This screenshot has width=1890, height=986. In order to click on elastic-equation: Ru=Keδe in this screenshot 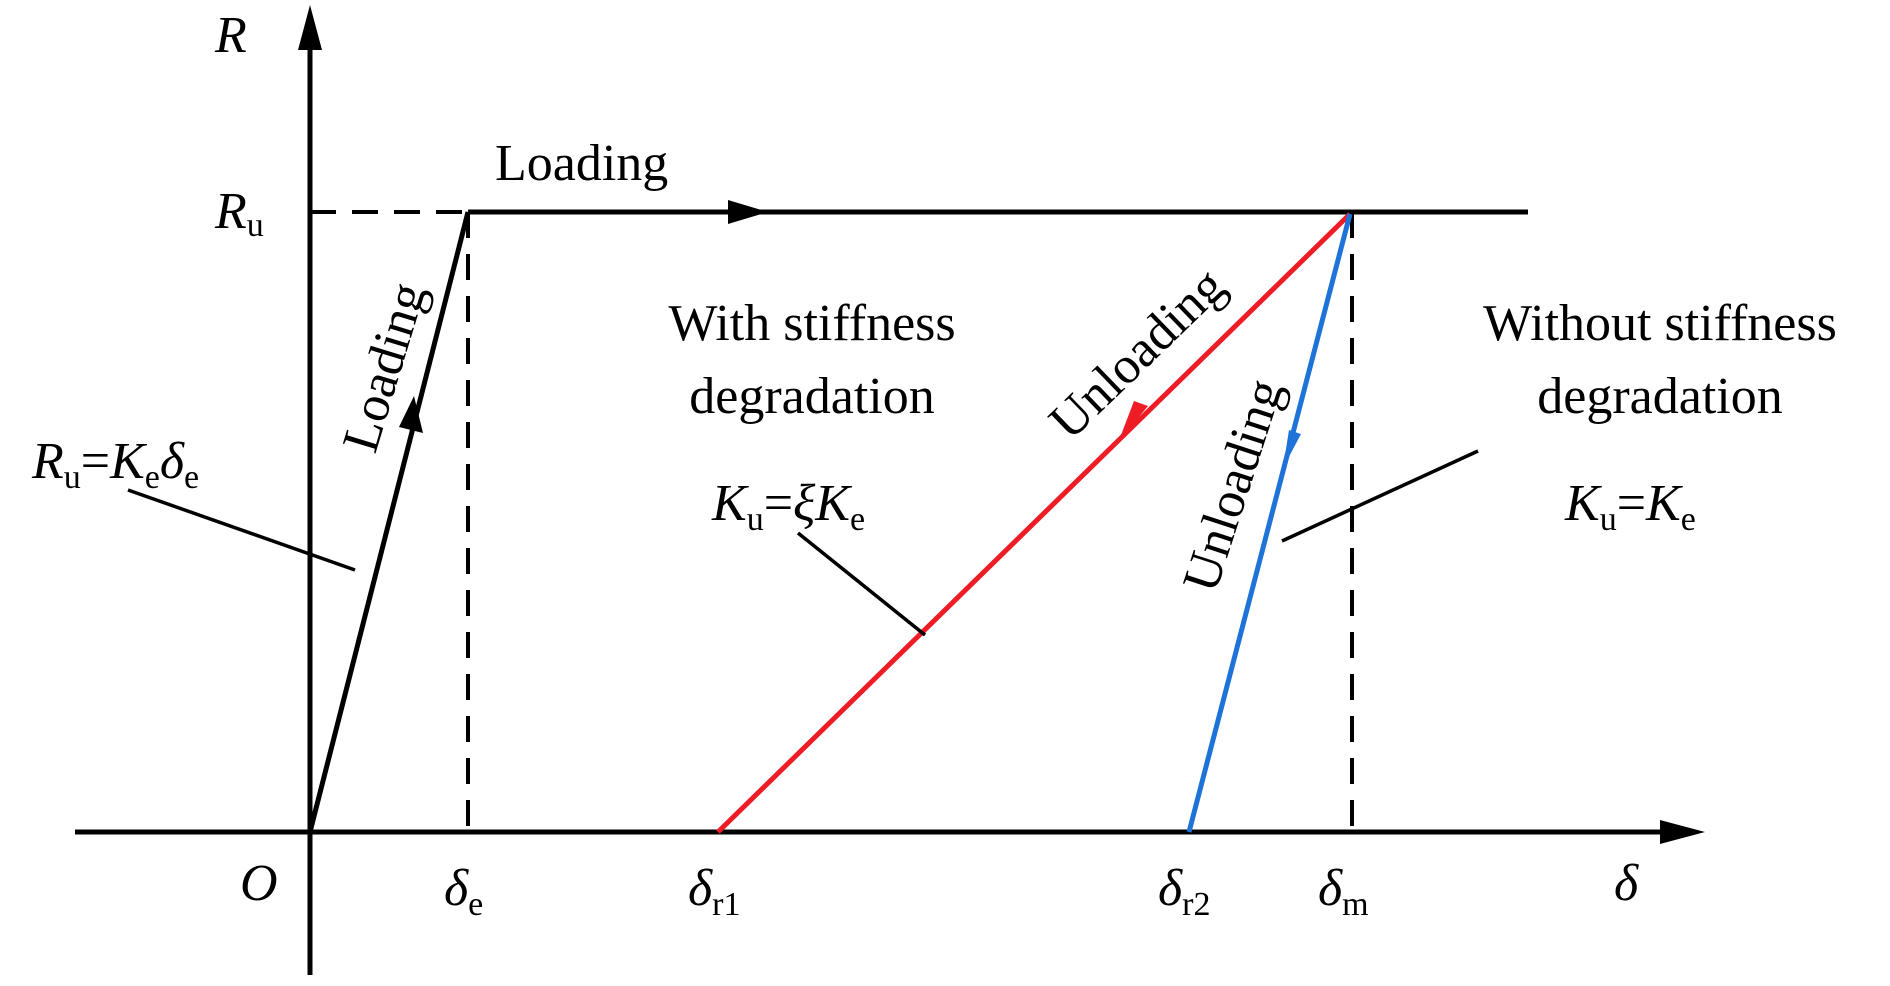, I will do `click(115, 464)`.